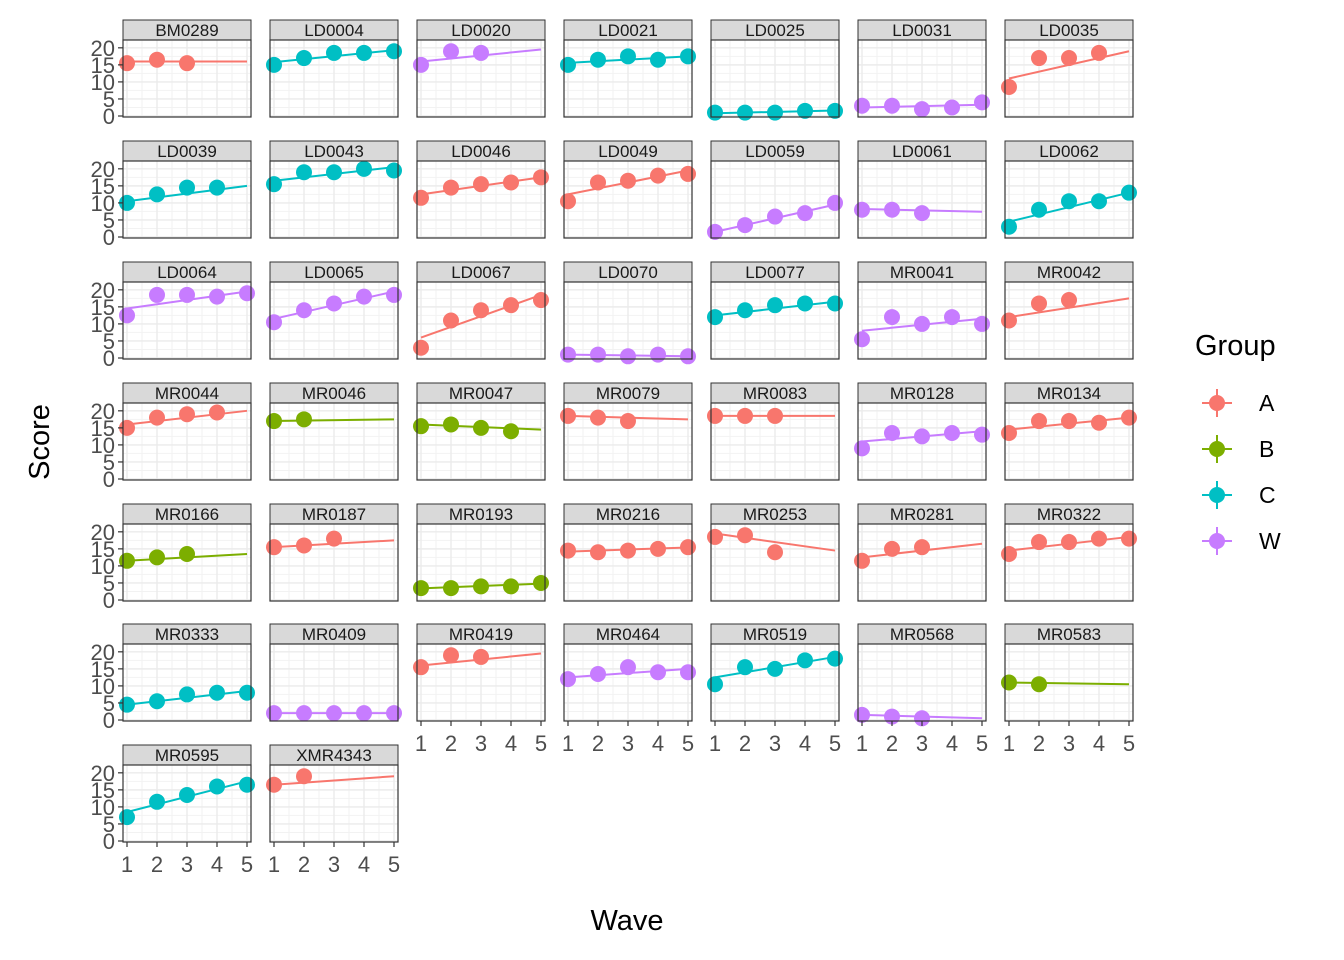 The image size is (1344, 960). Describe the element at coordinates (775, 190) in the screenshot. I see `facet-panel: LD0059` at that location.